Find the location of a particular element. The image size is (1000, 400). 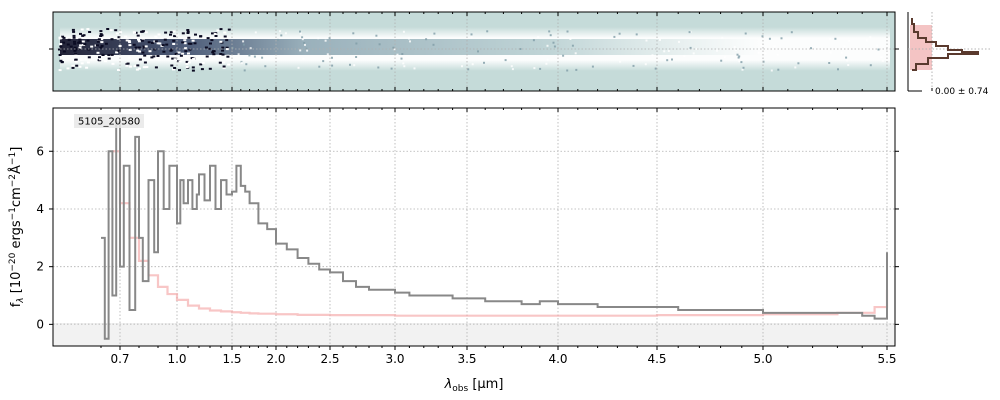

profile-curve is located at coordinates (945, 44).